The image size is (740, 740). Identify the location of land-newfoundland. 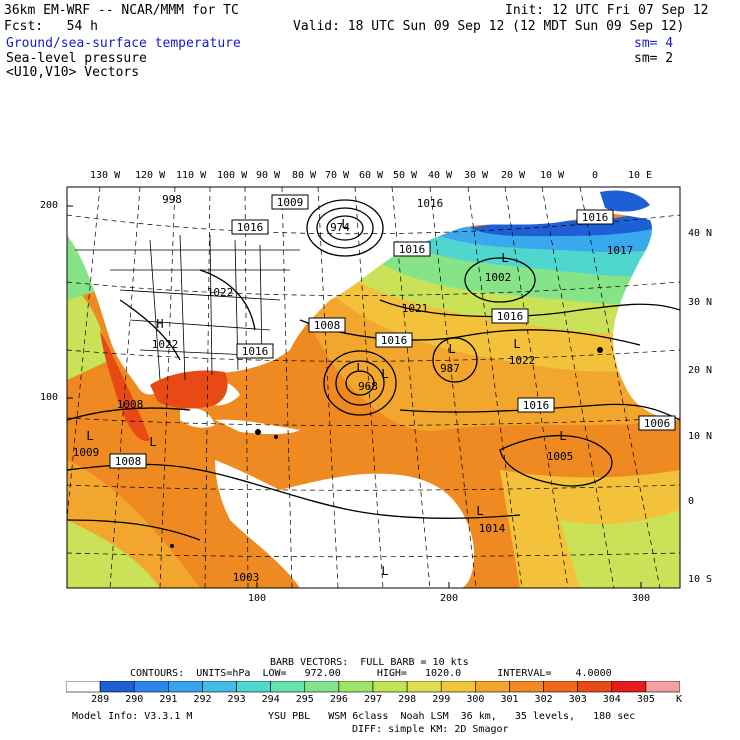
(295, 260).